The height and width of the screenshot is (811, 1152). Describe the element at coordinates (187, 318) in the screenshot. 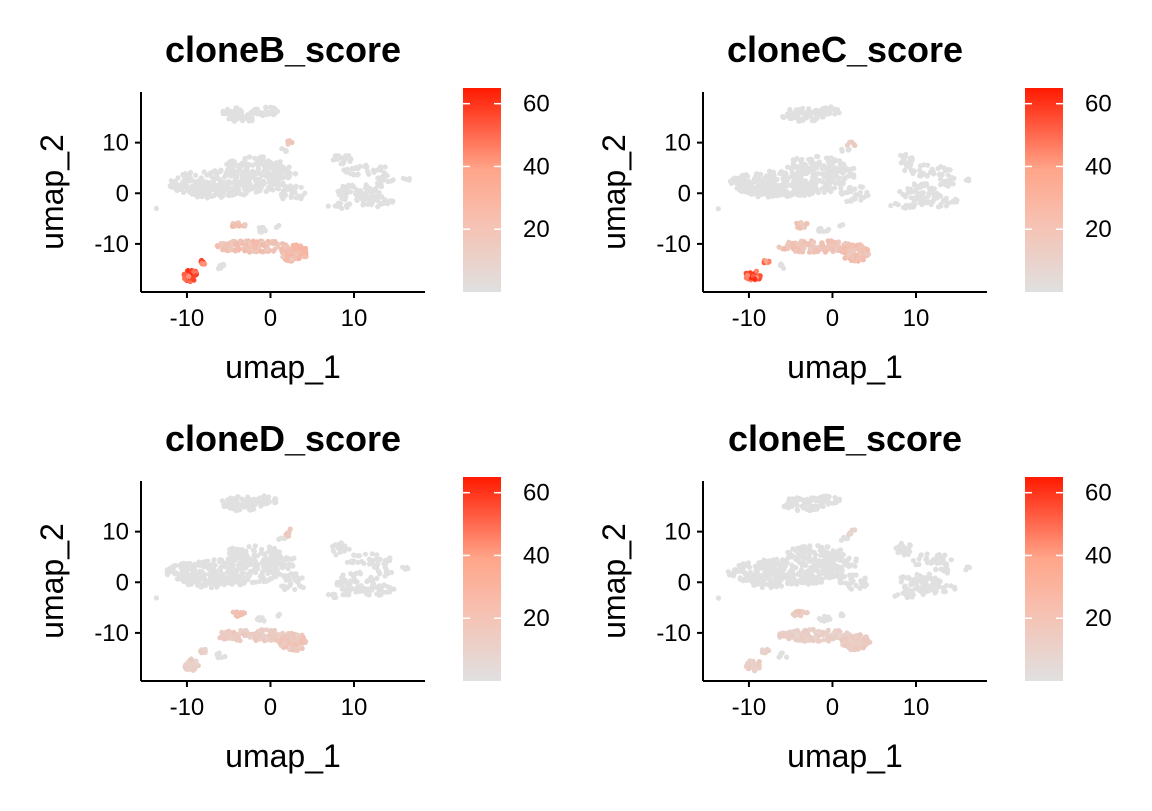

I see `x-tick-label: -10` at that location.